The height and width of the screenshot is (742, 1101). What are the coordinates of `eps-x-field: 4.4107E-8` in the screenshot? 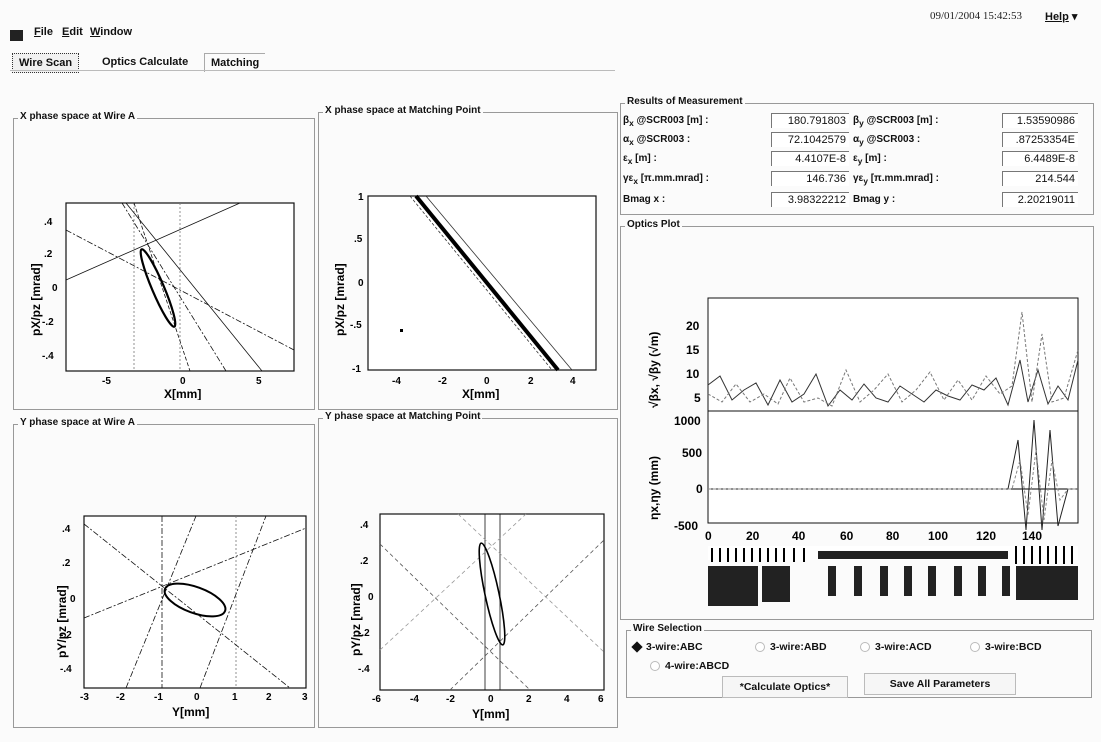 It's located at (810, 158).